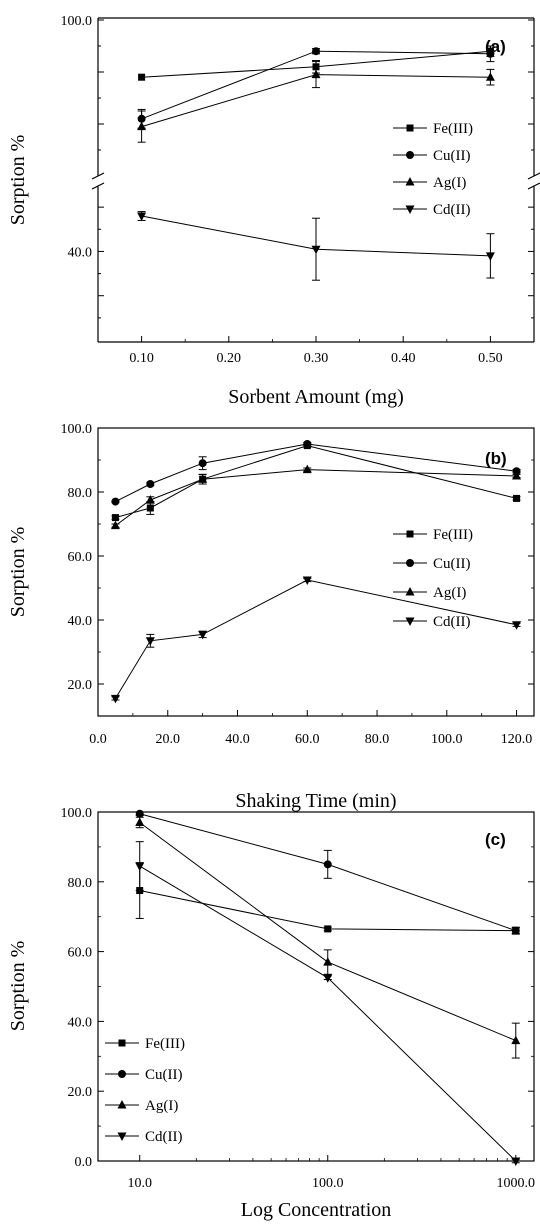 The image size is (540, 1224). Describe the element at coordinates (98, 739) in the screenshot. I see `x-tick-label: 0.0` at that location.